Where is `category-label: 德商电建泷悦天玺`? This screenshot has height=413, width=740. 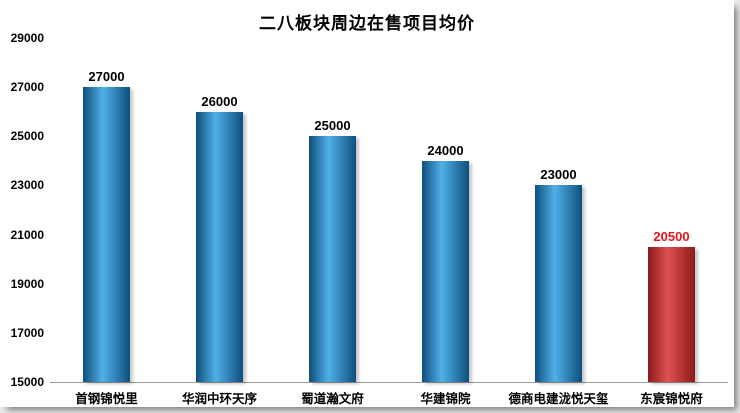 category-label: 德商电建泷悦天玺 is located at coordinates (558, 399).